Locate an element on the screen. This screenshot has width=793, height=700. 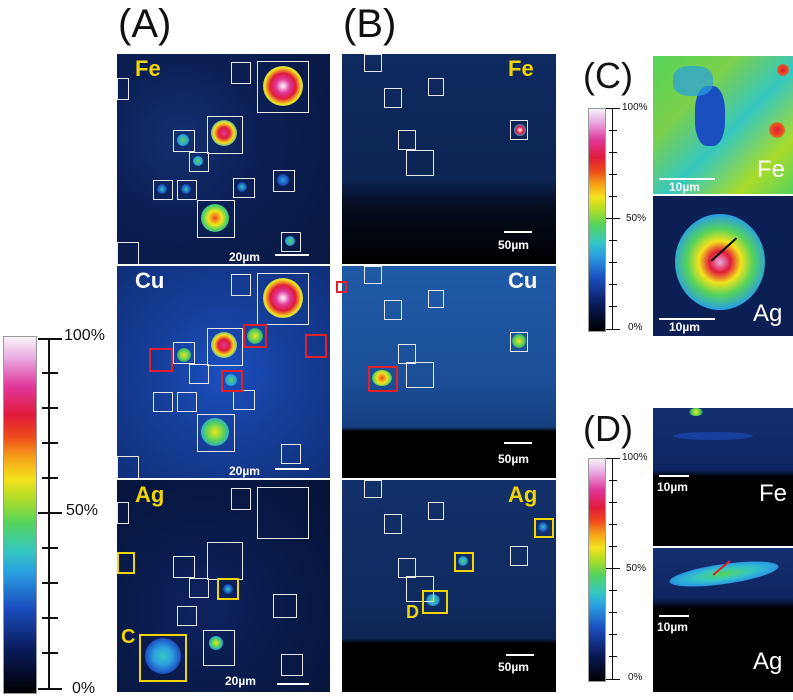
panel-d-ag: Ag 10µm is located at coordinates (723, 620).